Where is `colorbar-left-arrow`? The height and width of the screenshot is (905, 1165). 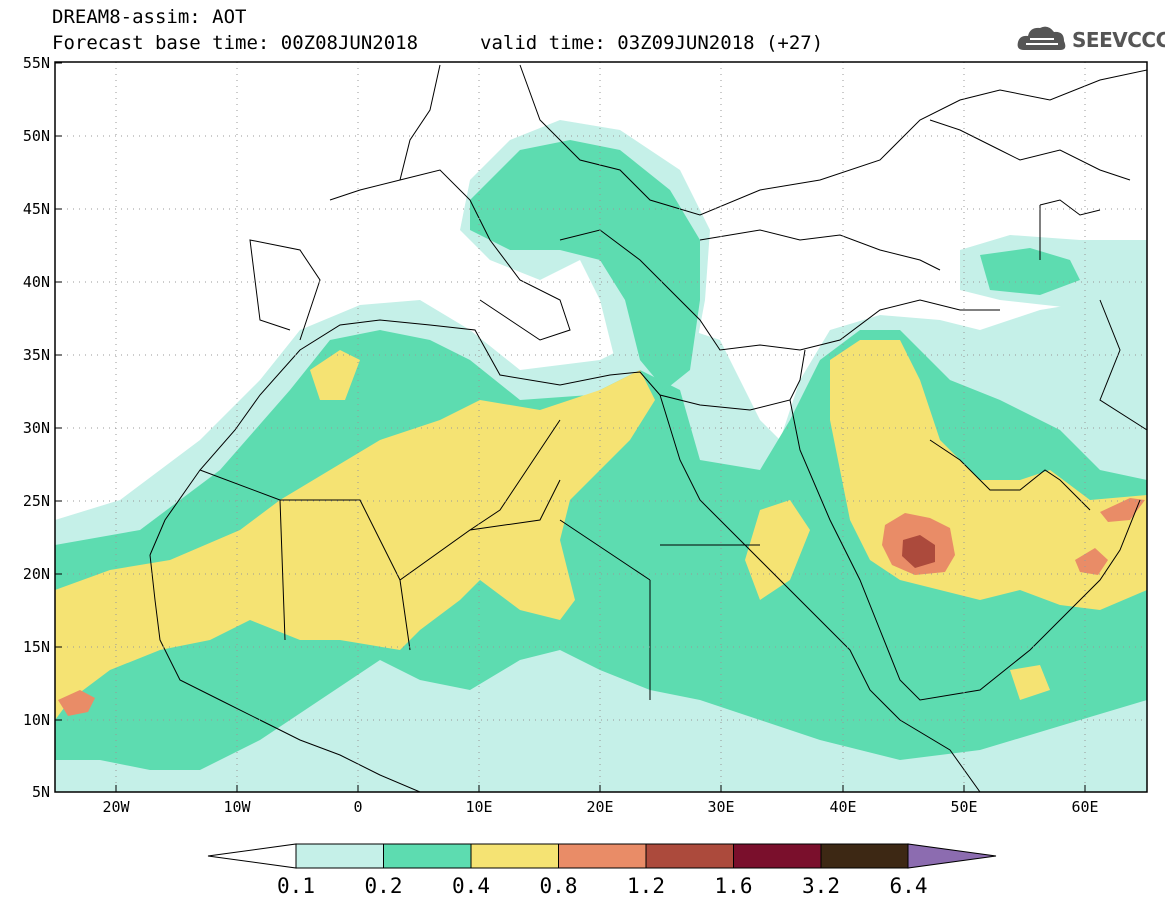
colorbar-left-arrow is located at coordinates (252, 856).